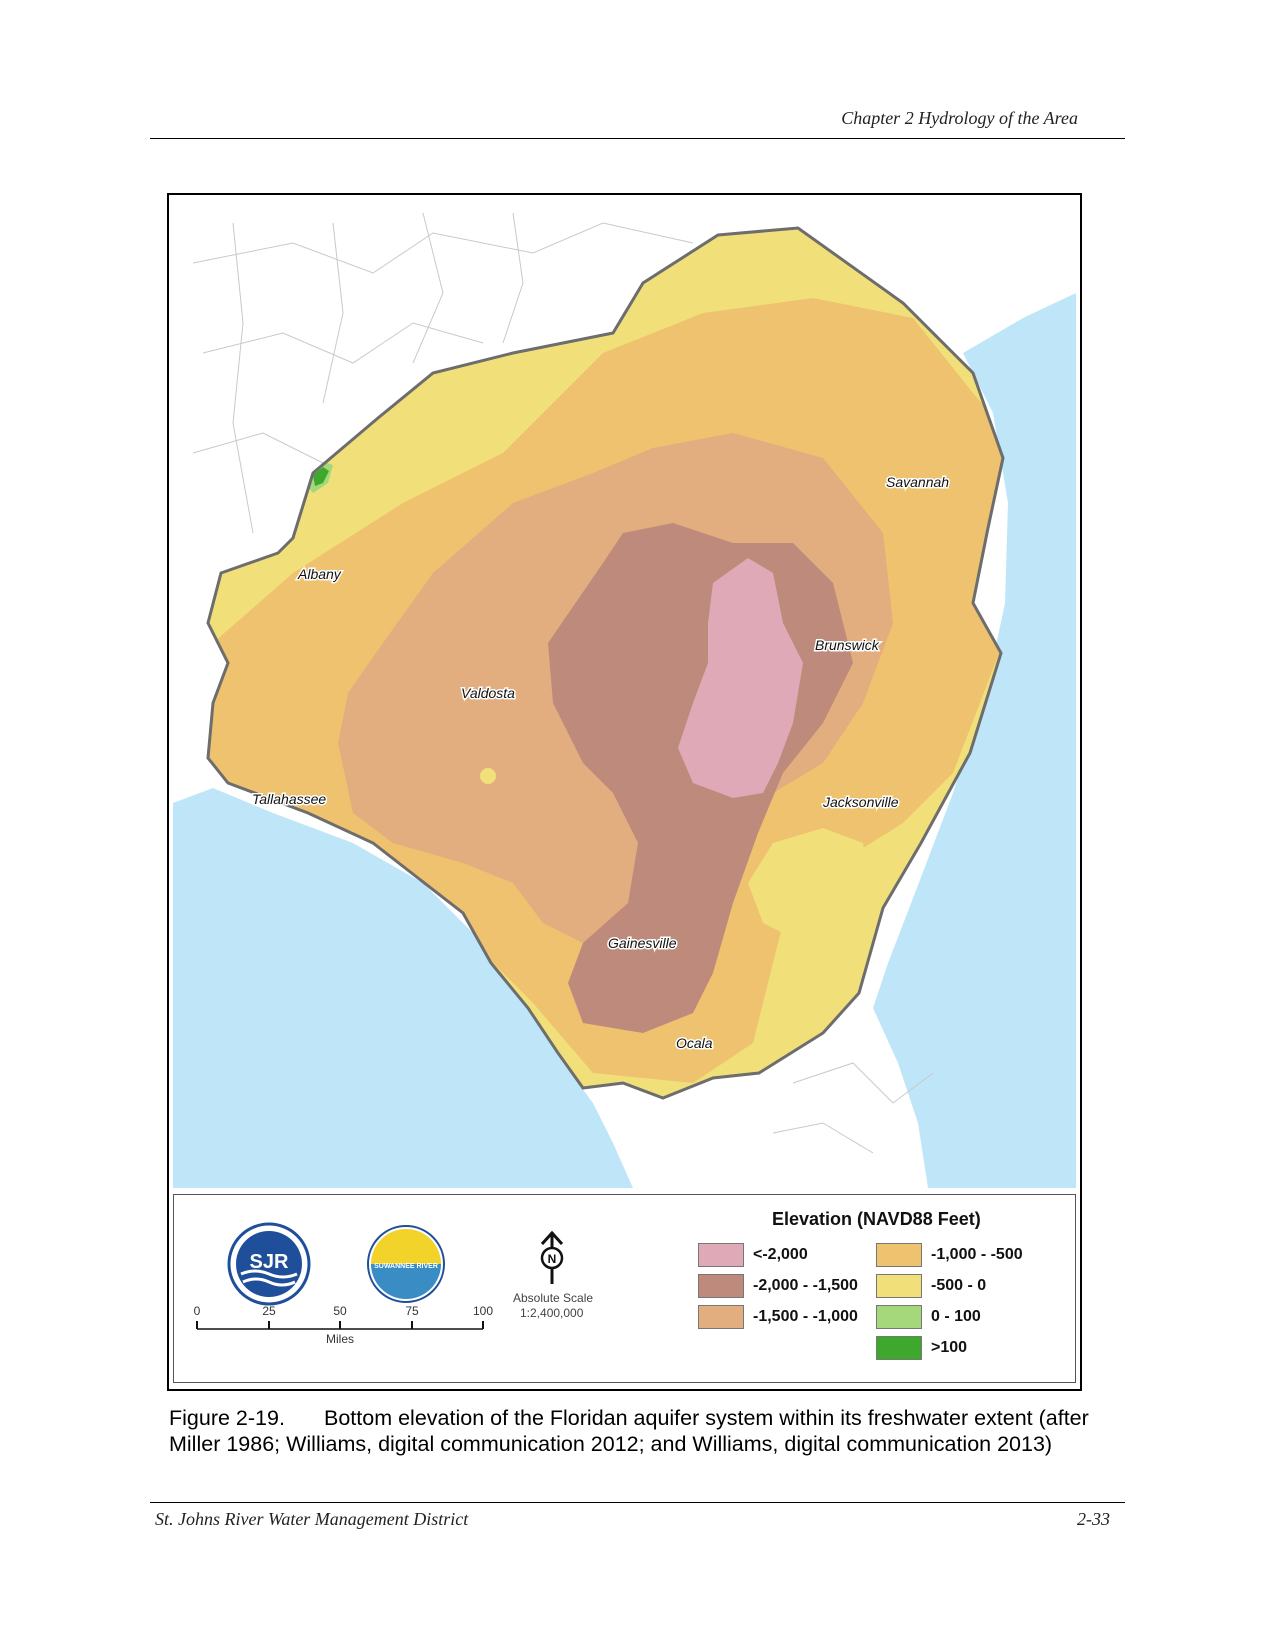 Image resolution: width=1275 pixels, height=1651 pixels. What do you see at coordinates (810, 885) in the screenshot?
I see `zone-yellow-east` at bounding box center [810, 885].